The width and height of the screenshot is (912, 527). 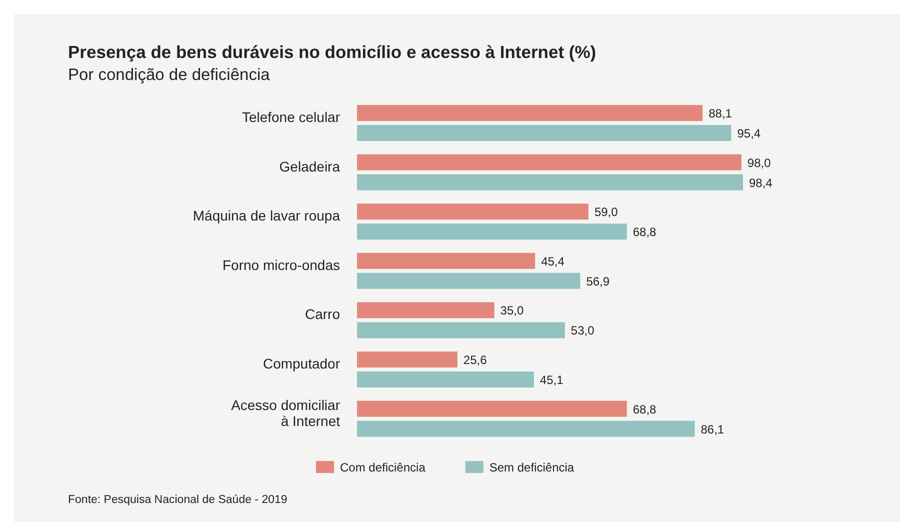 What do you see at coordinates (169, 75) in the screenshot?
I see `text: Por condição de deficiência` at bounding box center [169, 75].